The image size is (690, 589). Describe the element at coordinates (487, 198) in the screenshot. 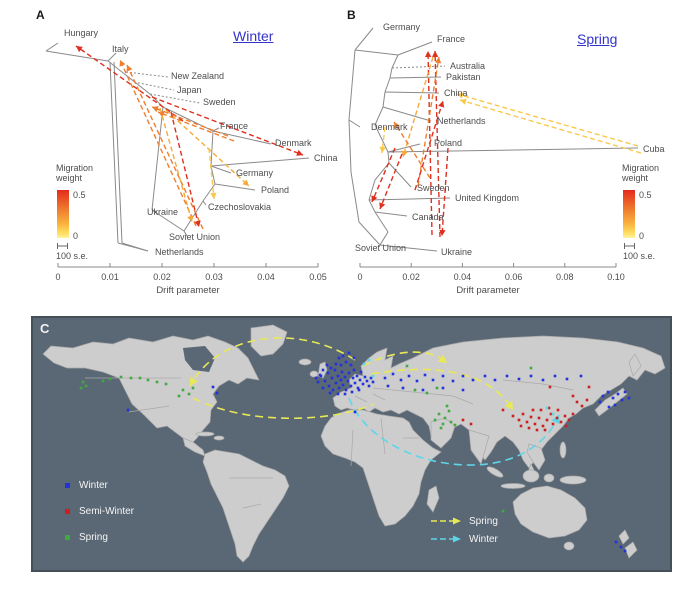

I see `population-label: United Kingdom` at that location.